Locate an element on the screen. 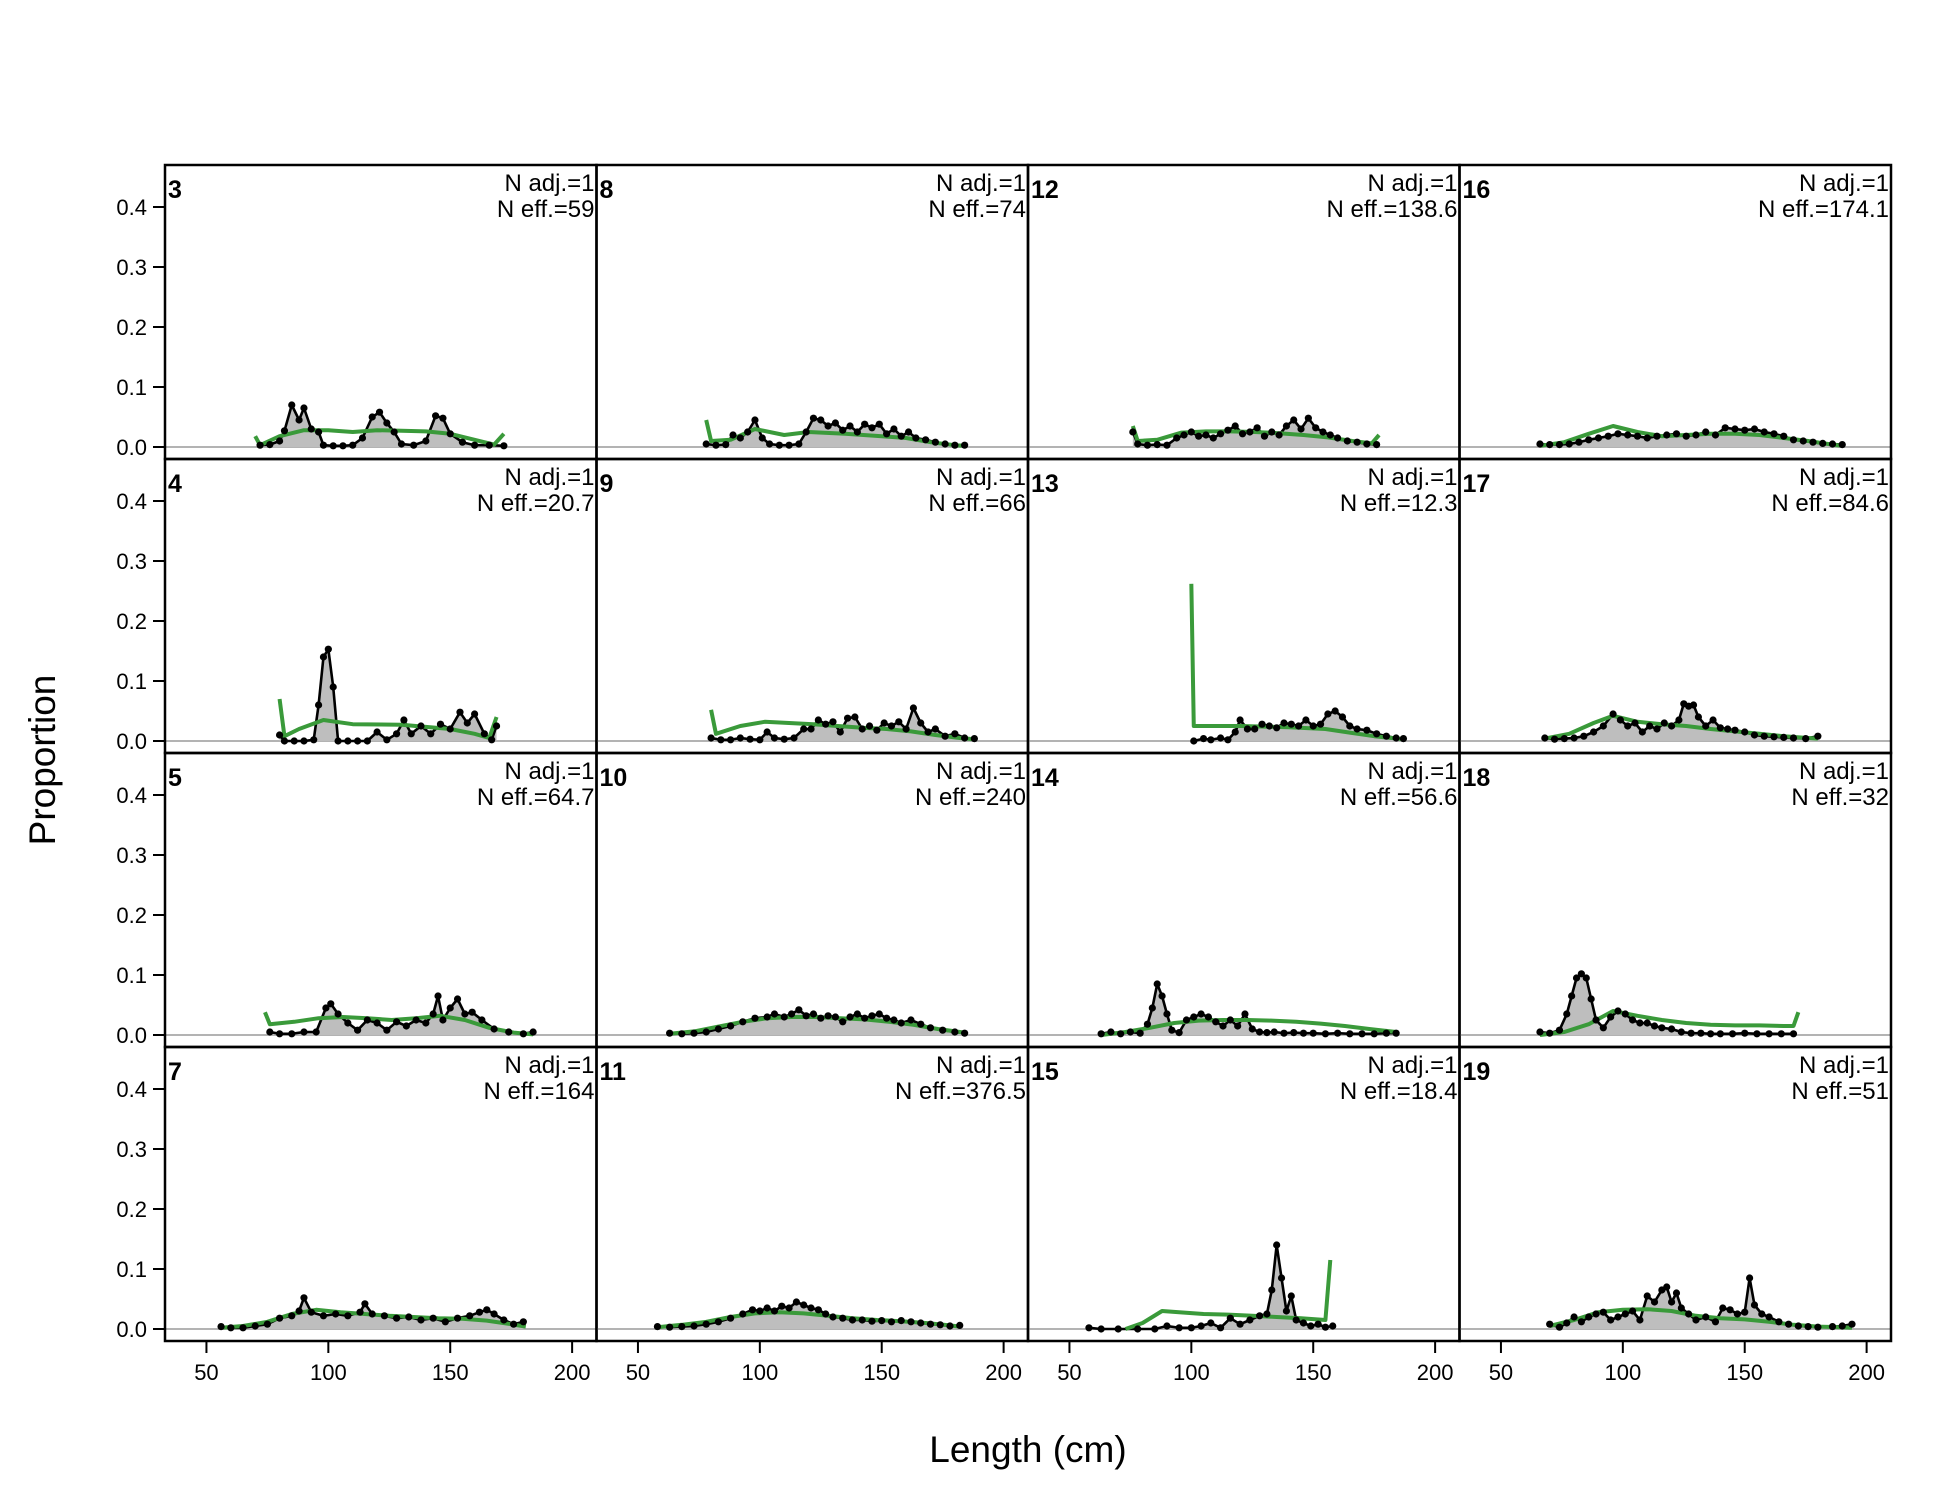 This screenshot has width=1950, height=1500. observed-line is located at coordinates (1298, 726).